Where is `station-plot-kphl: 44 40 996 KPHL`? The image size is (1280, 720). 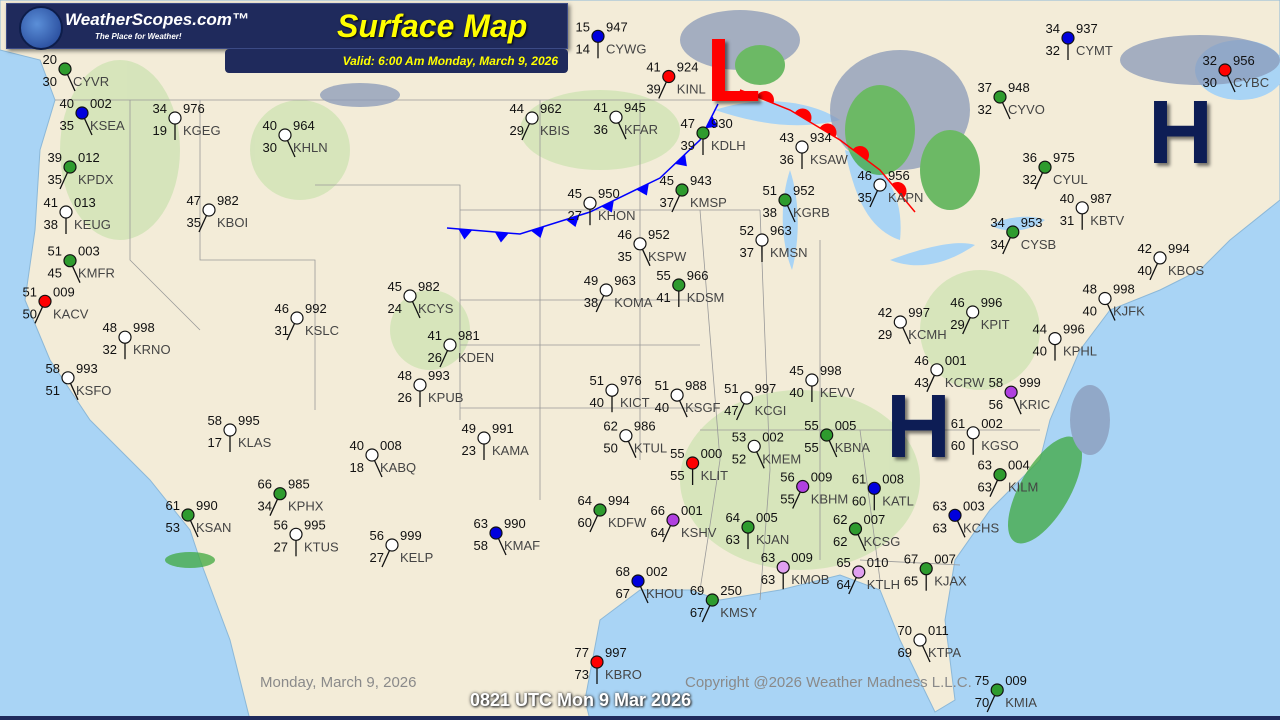 station-plot-kphl: 44 40 996 KPHL is located at coordinates (1065, 341).